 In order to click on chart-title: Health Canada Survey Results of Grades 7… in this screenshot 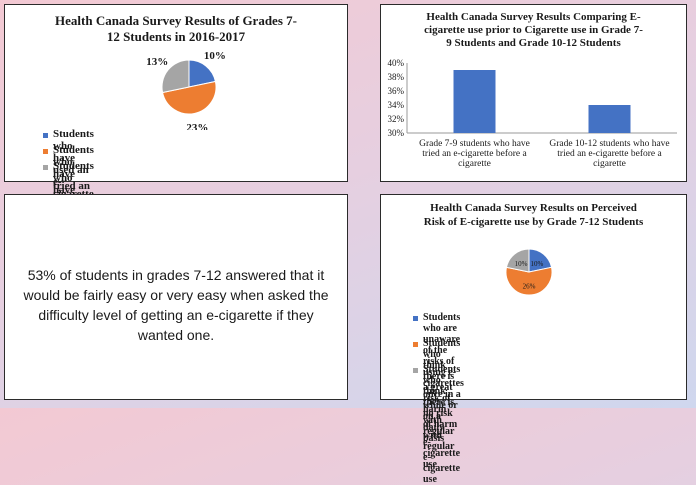, I will do `click(176, 28)`.